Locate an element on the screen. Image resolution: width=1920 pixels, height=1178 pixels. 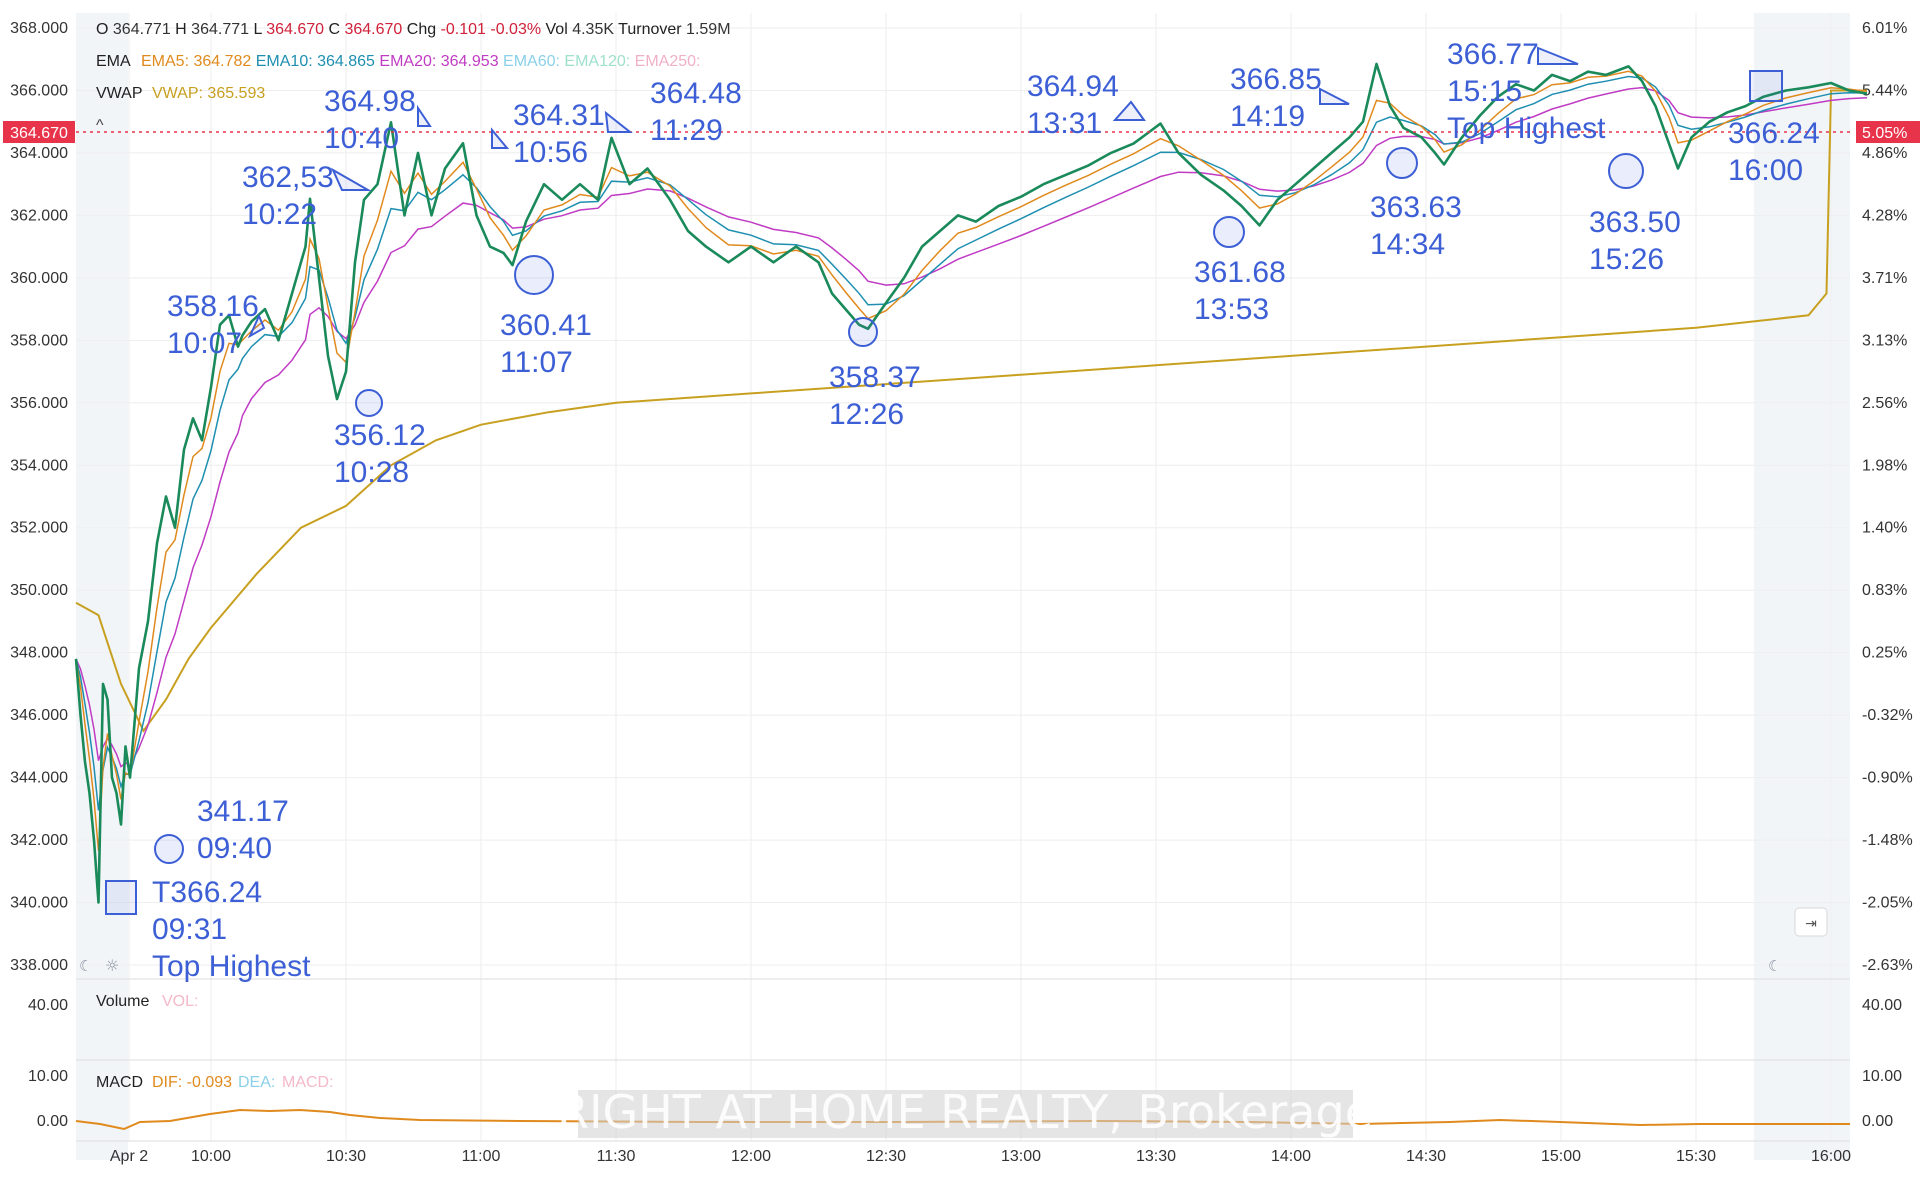
annotation-time: 09:31 is located at coordinates (189, 929).